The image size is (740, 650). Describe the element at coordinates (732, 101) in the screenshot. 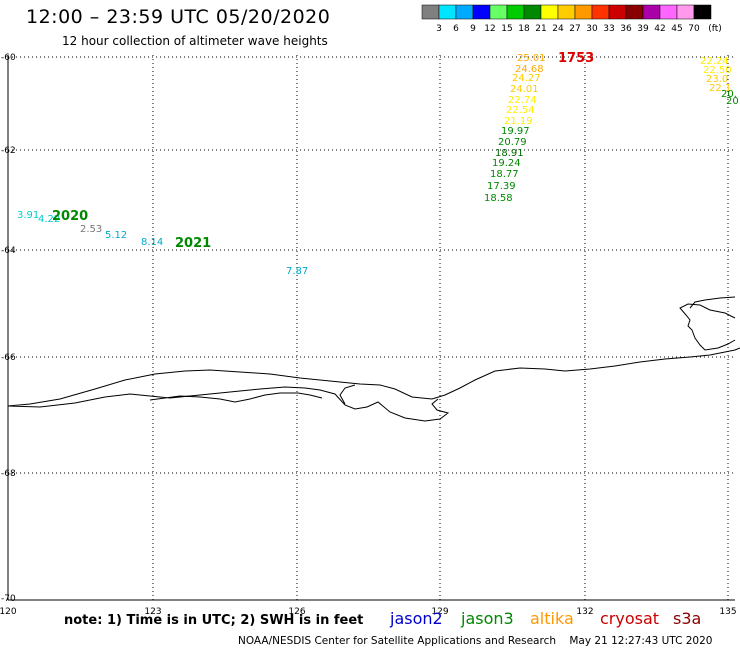

I see `swh-value-label: 20` at that location.